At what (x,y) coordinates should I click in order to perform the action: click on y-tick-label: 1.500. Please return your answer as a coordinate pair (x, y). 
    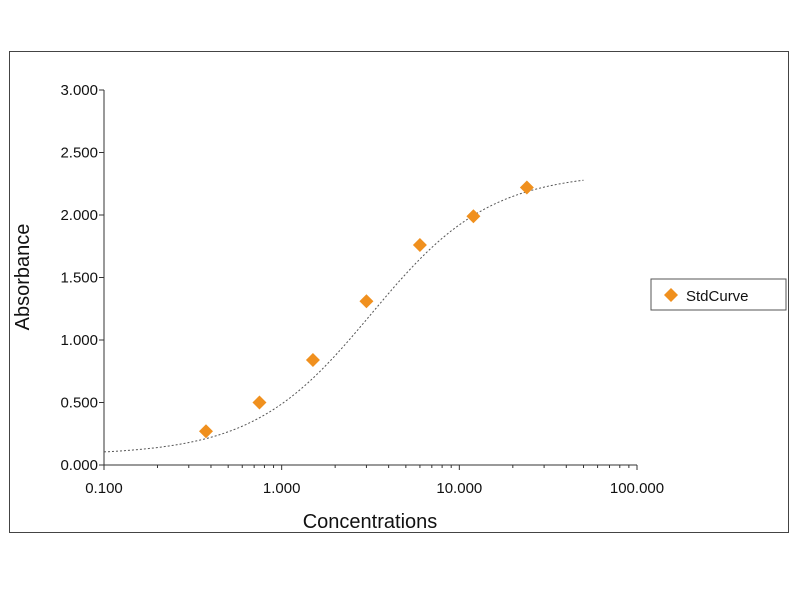
    Looking at the image, I should click on (79, 278).